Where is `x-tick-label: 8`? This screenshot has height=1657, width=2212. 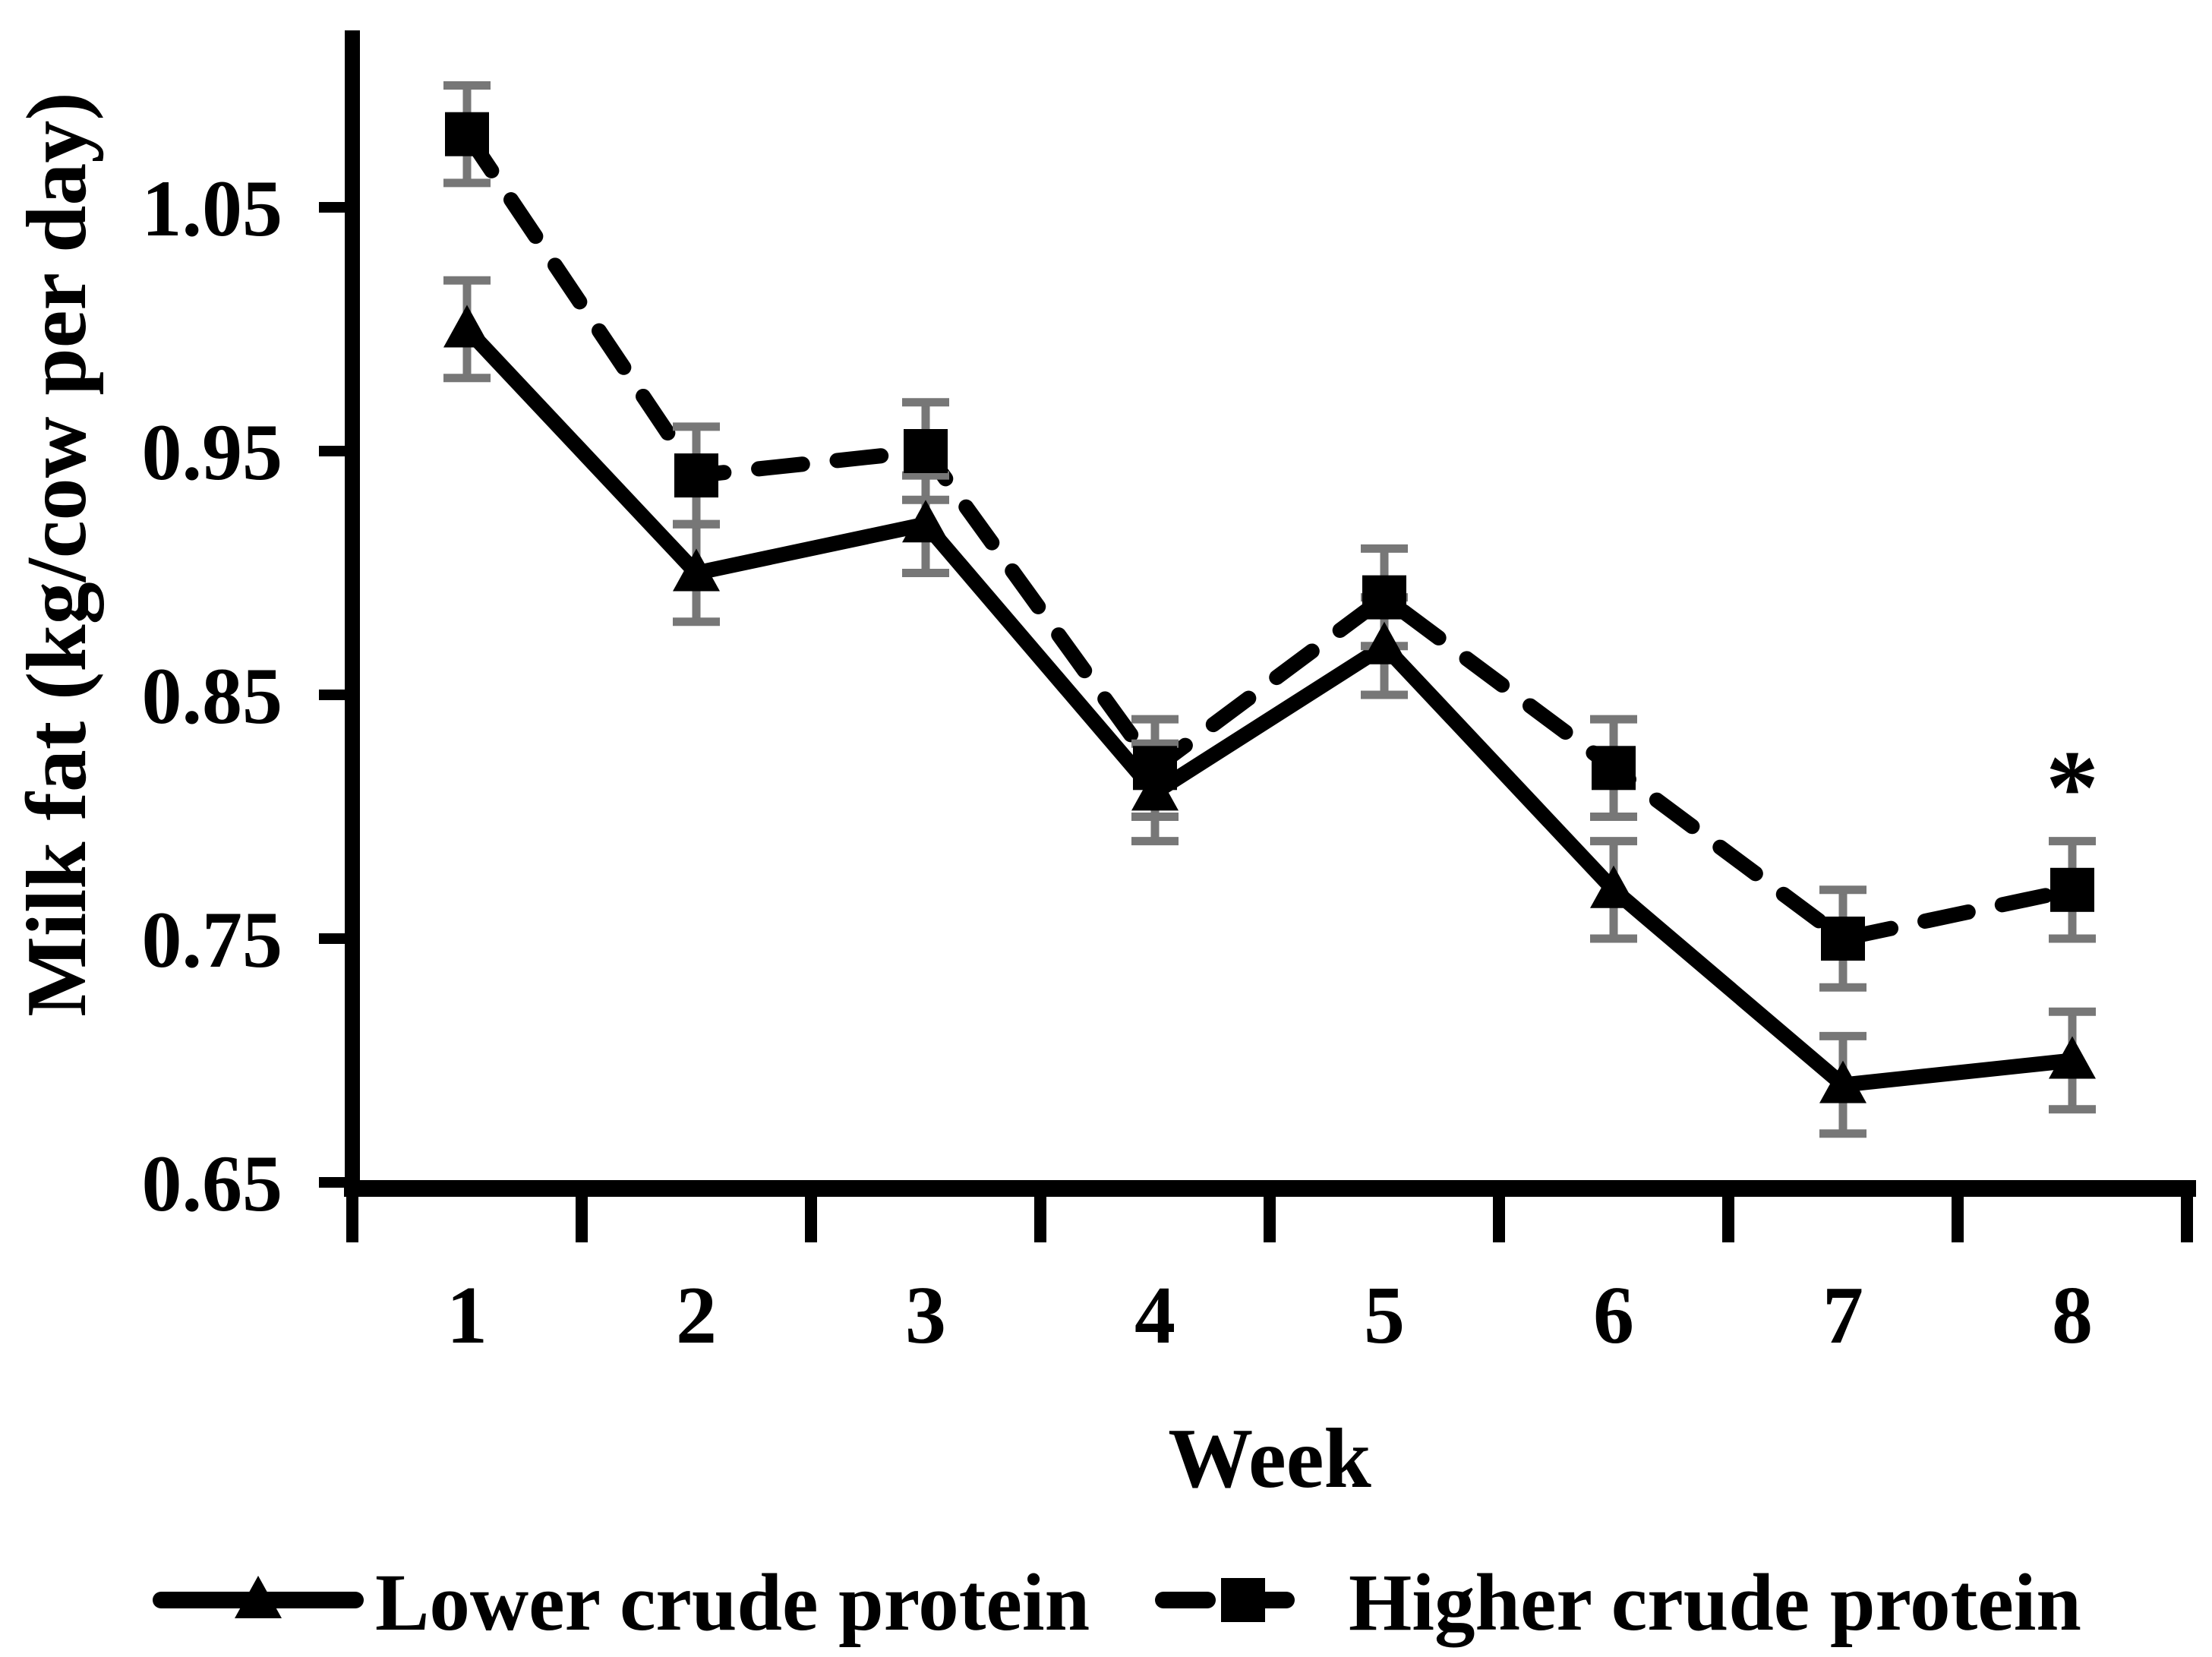
x-tick-label: 8 is located at coordinates (2072, 1315).